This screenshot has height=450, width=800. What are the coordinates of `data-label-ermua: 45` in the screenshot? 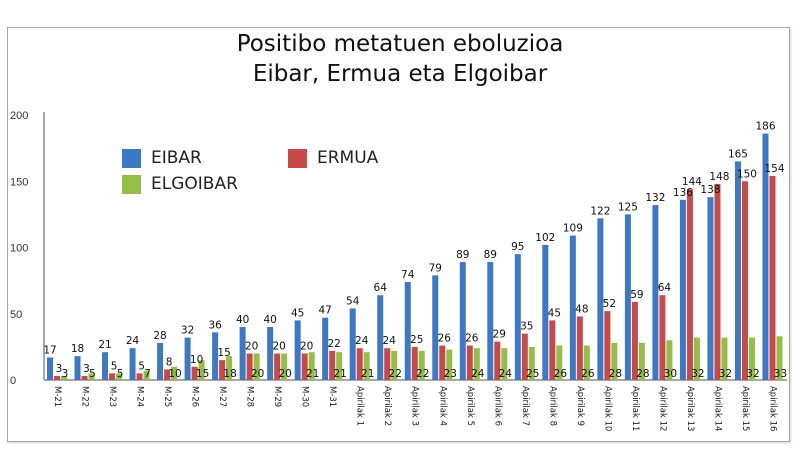 It's located at (554, 313).